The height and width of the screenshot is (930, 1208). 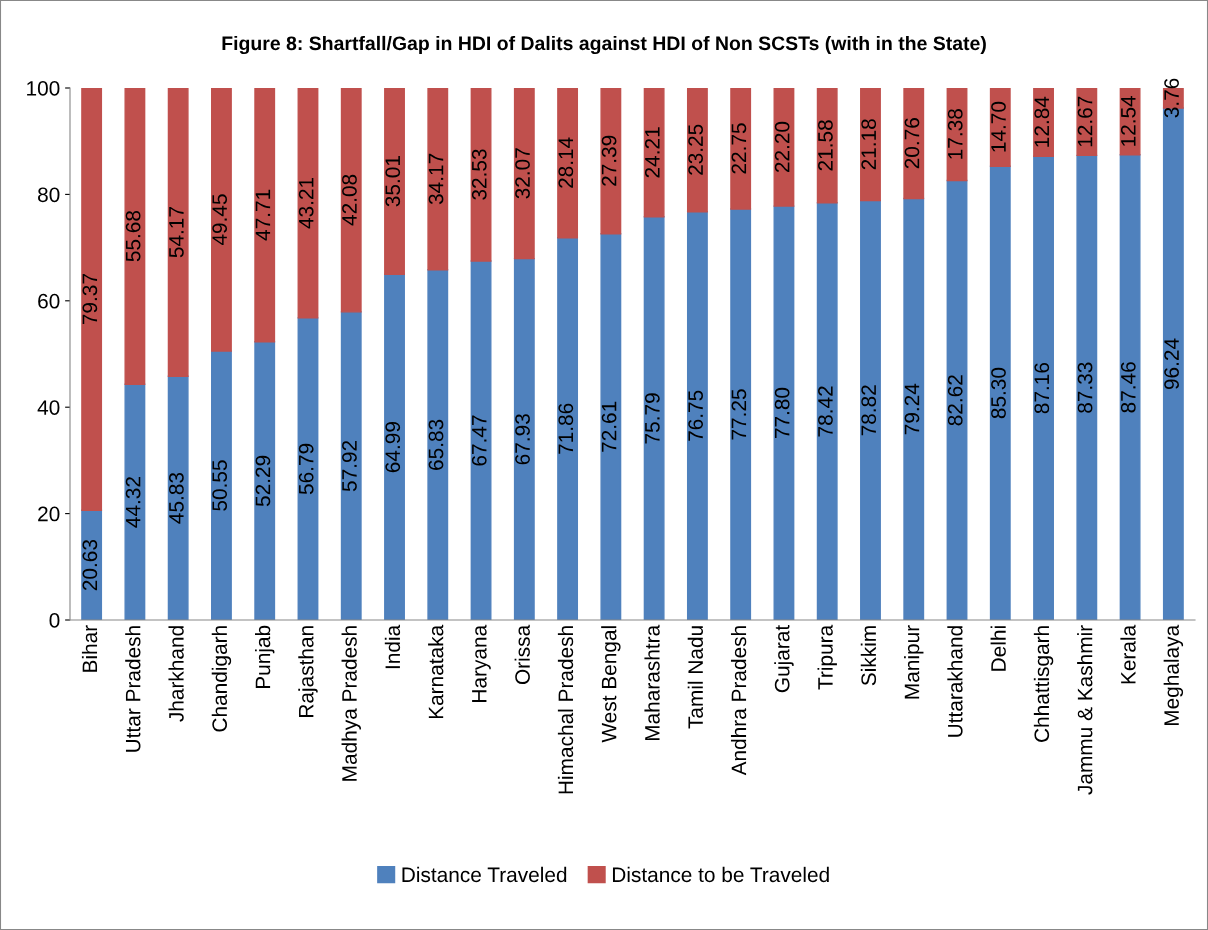 What do you see at coordinates (998, 126) in the screenshot?
I see `data-label: 14.70` at bounding box center [998, 126].